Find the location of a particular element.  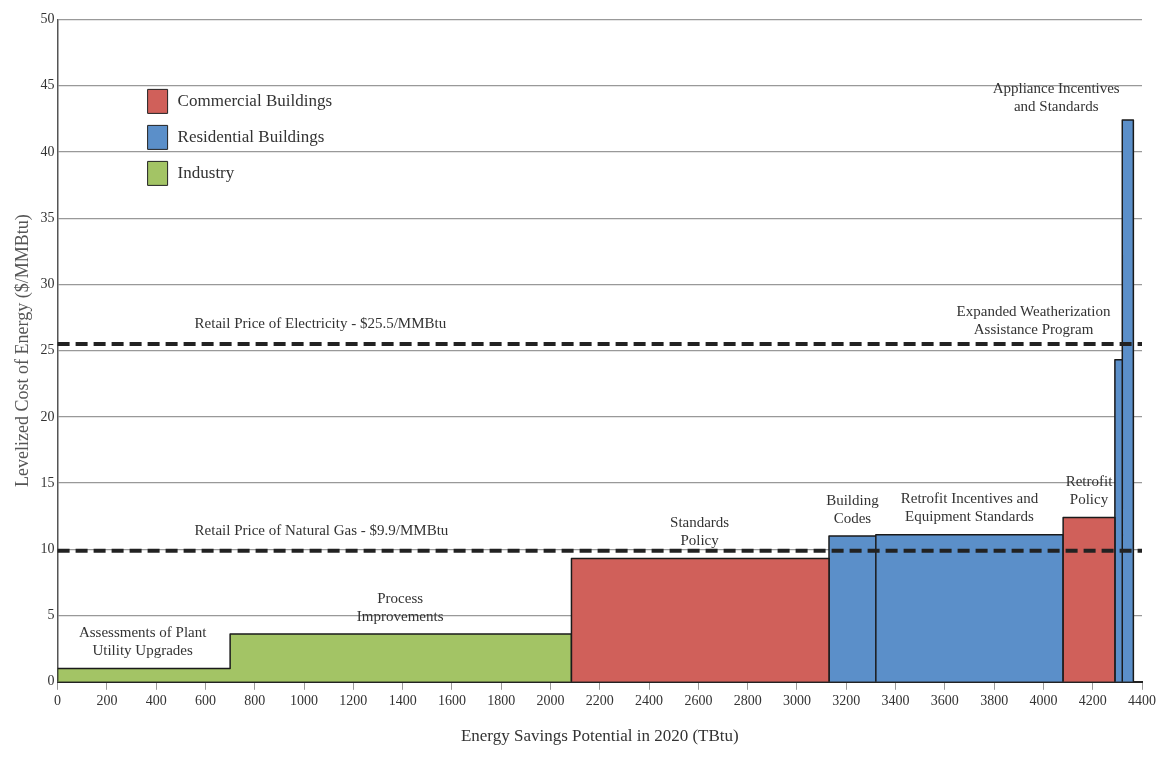

x-tick-label: 600 is located at coordinates (205, 700).